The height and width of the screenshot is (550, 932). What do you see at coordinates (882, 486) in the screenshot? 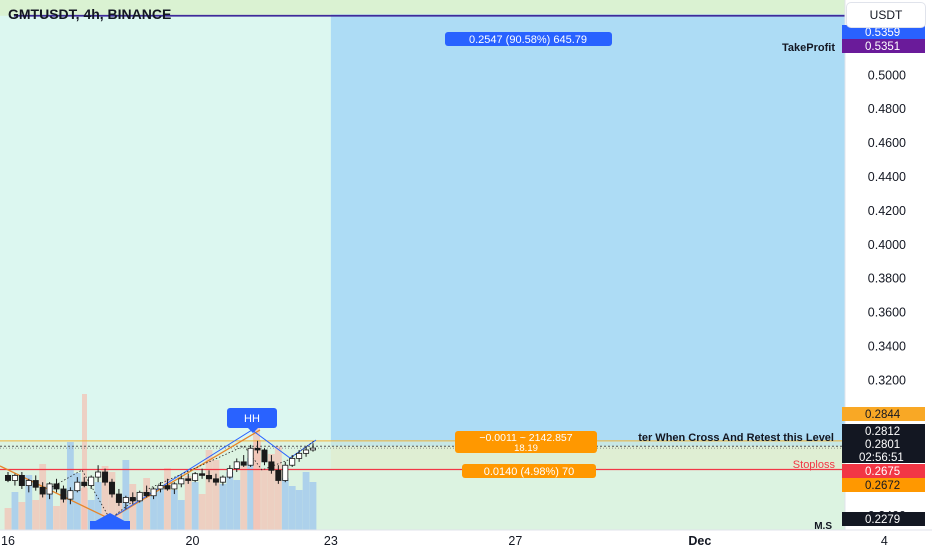
I see `price-tag-label: 0.2672` at bounding box center [882, 486].